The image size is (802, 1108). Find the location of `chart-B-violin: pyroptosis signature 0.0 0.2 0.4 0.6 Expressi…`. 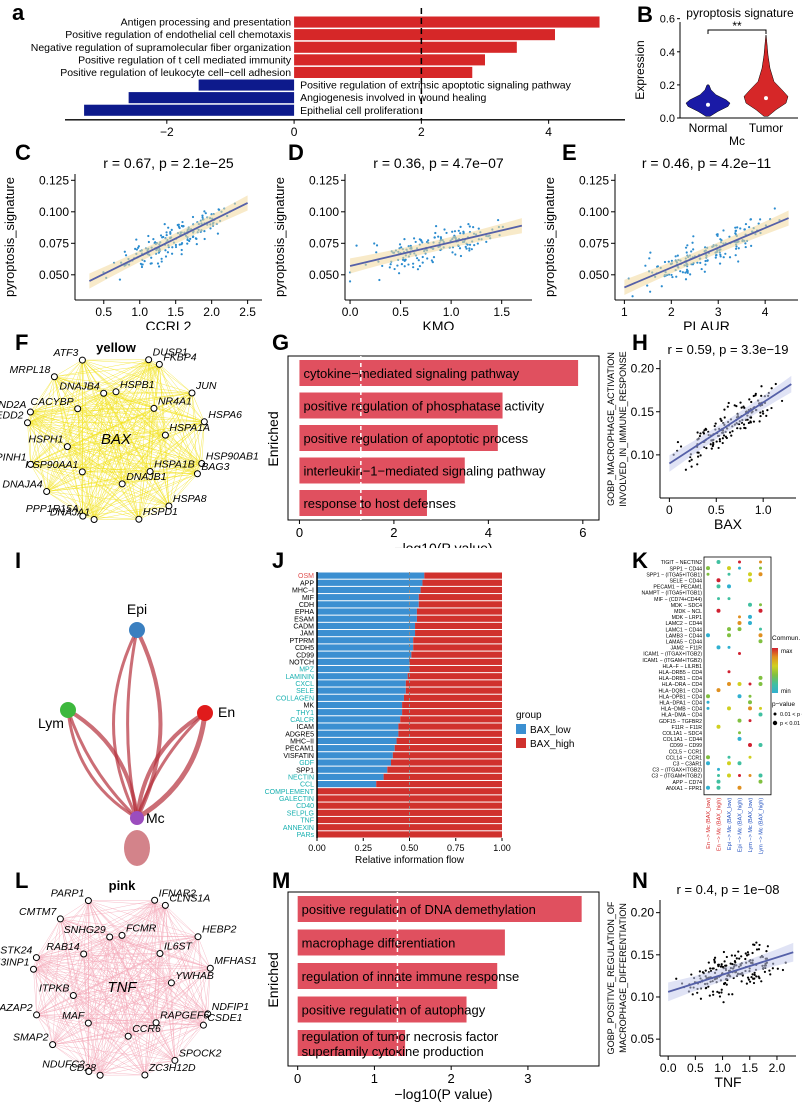

chart-B-violin: pyroptosis signature 0.0 0.2 0.4 0.6 Expressi… is located at coordinates (715, 77).